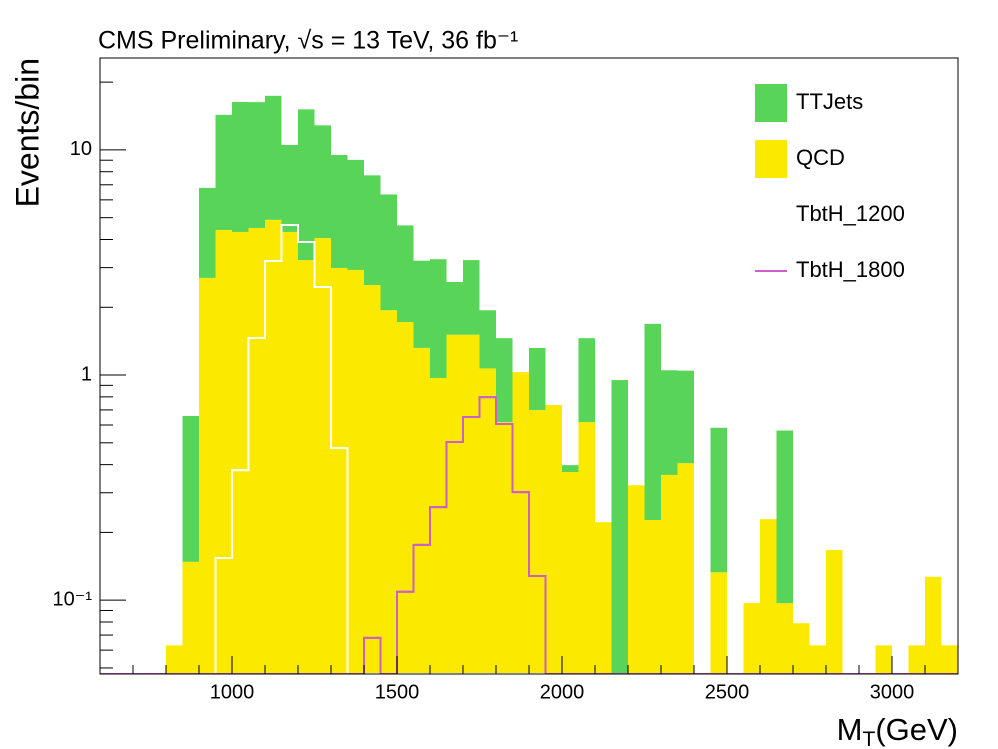 Image resolution: width=998 pixels, height=749 pixels. What do you see at coordinates (916, 729) in the screenshot?
I see `x-label-unit: (GeV)` at bounding box center [916, 729].